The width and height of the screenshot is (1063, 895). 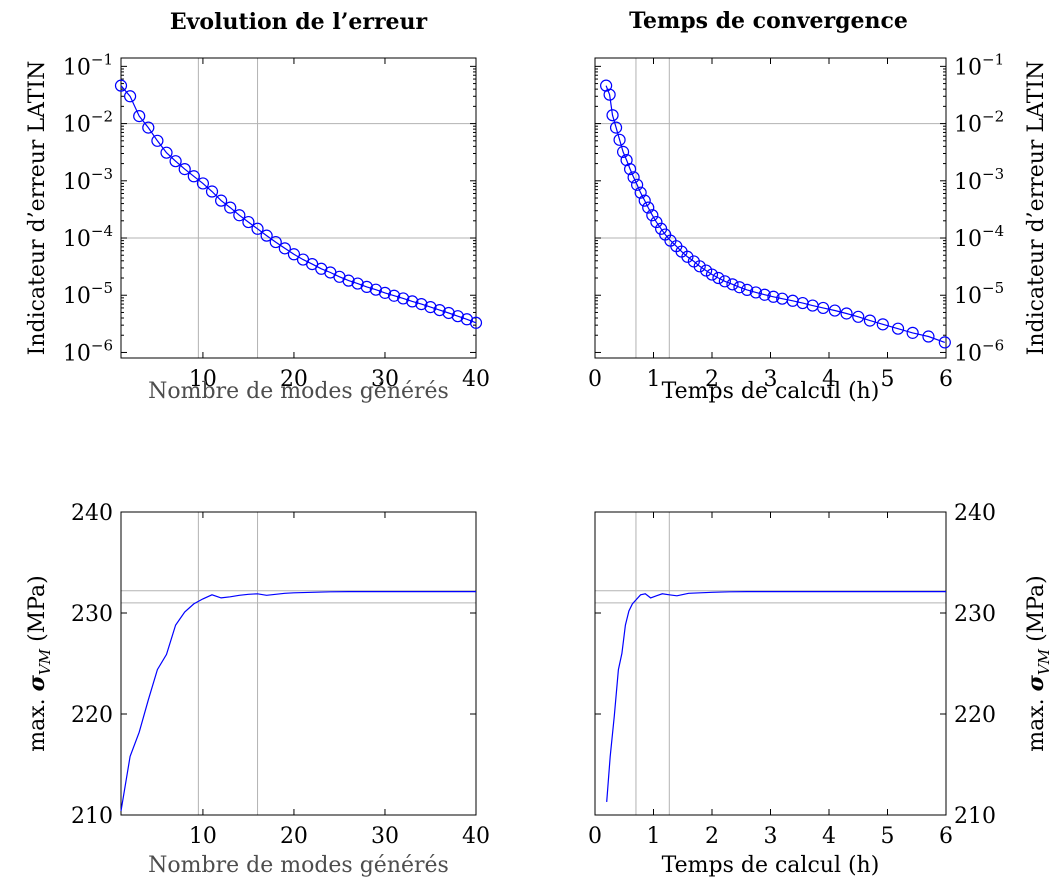 What do you see at coordinates (92, 715) in the screenshot?
I see `y-tick-label: 220` at bounding box center [92, 715].